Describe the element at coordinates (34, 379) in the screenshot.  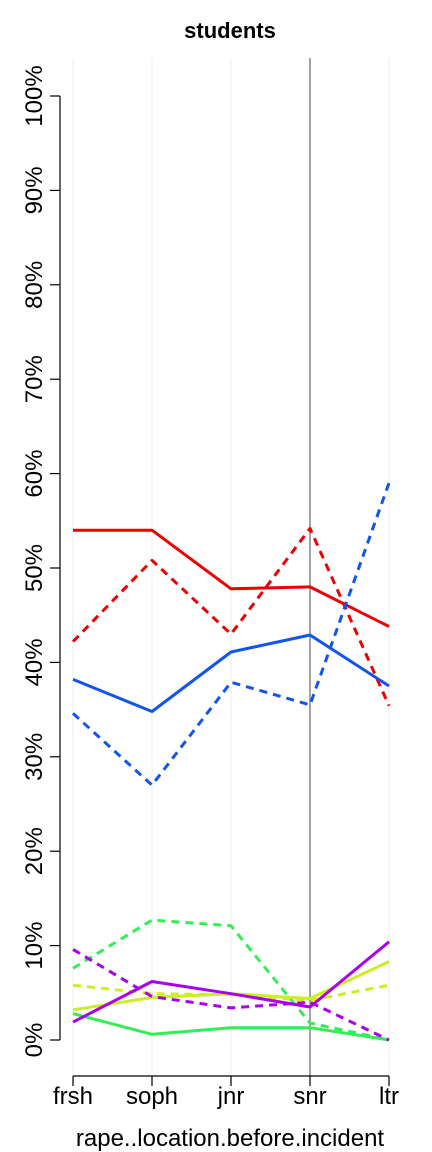
I see `y-tick-label: 70%` at that location.